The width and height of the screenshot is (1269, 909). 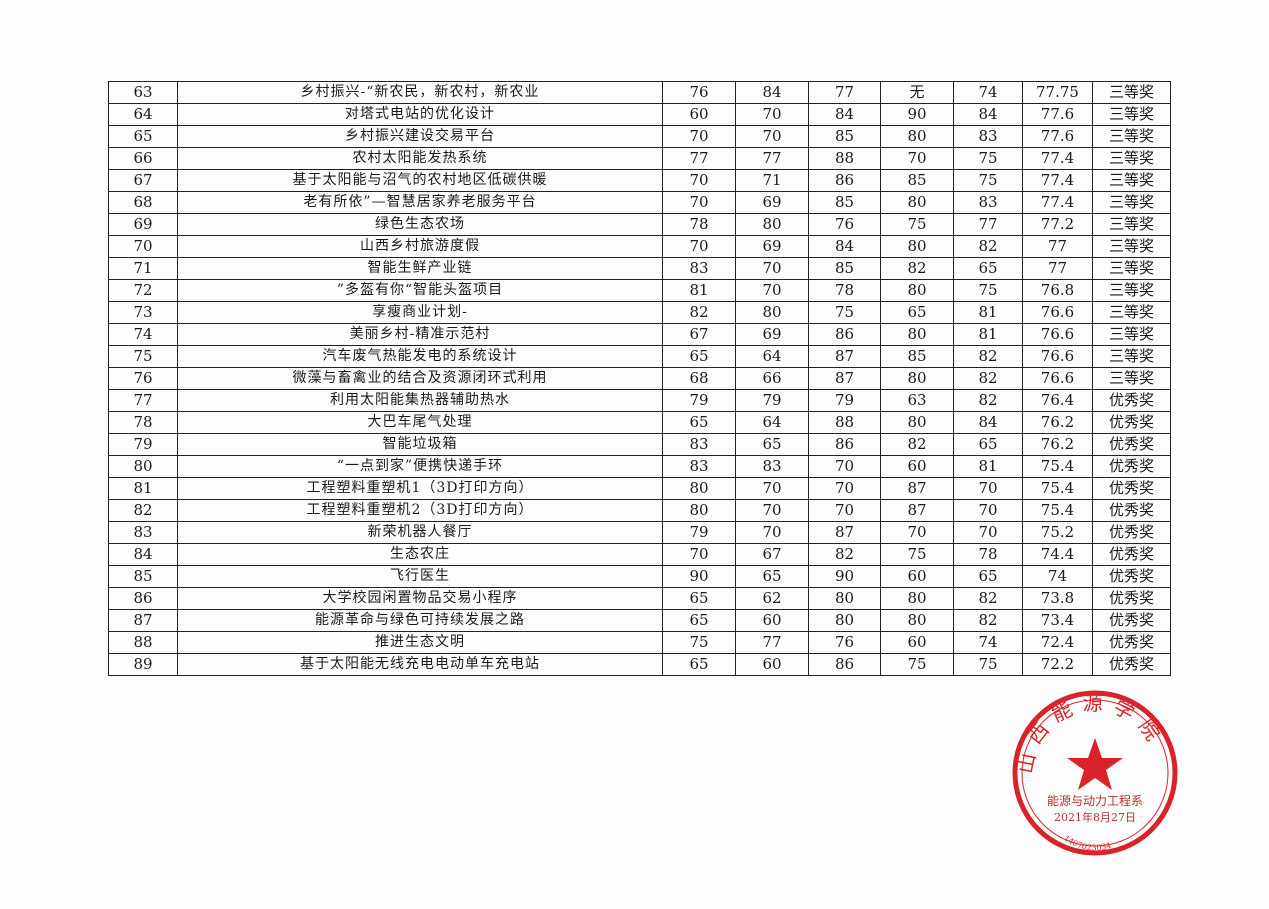 What do you see at coordinates (1057, 158) in the screenshot?
I see `average-score: 77.4` at bounding box center [1057, 158].